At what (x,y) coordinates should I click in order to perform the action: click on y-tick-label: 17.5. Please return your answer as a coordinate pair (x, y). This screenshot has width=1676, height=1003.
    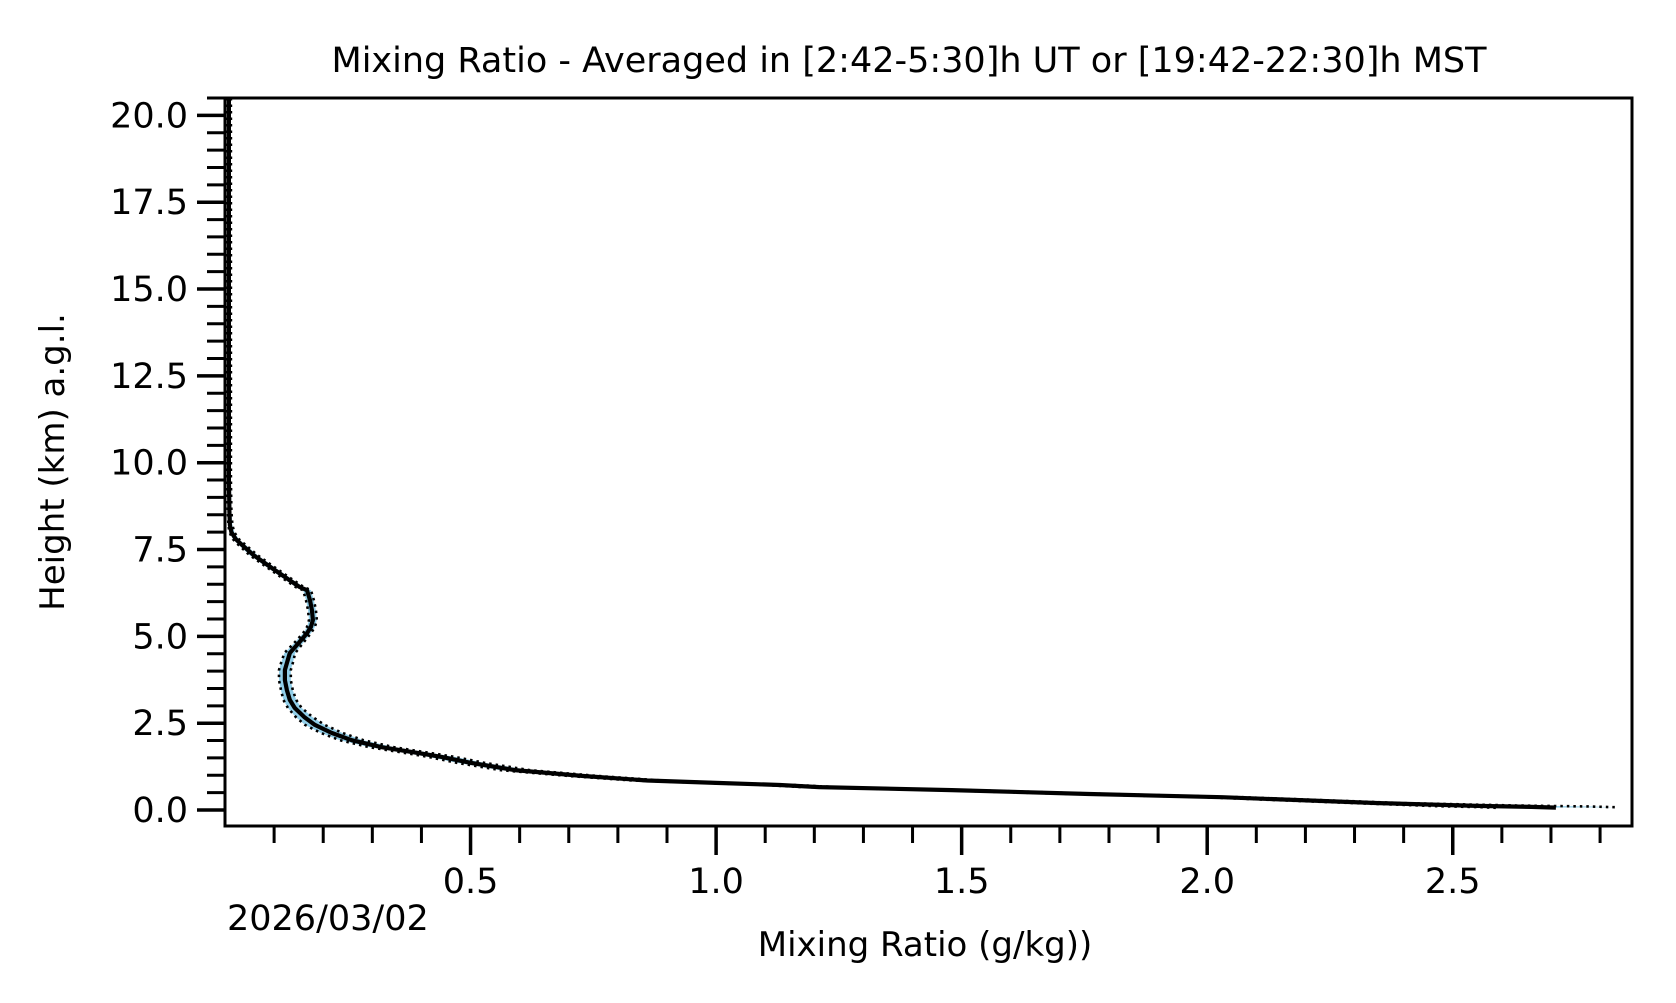
    Looking at the image, I should click on (149, 203).